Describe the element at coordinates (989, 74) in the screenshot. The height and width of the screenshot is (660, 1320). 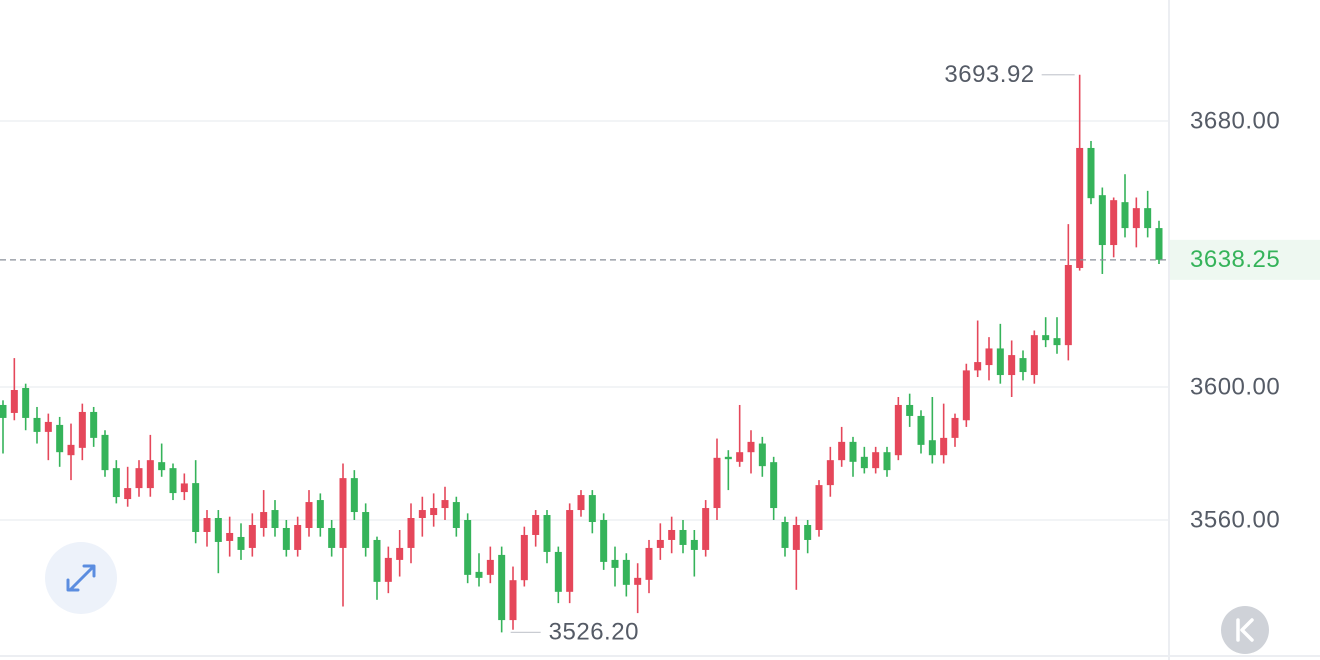
I see `max-label: 3693.92` at that location.